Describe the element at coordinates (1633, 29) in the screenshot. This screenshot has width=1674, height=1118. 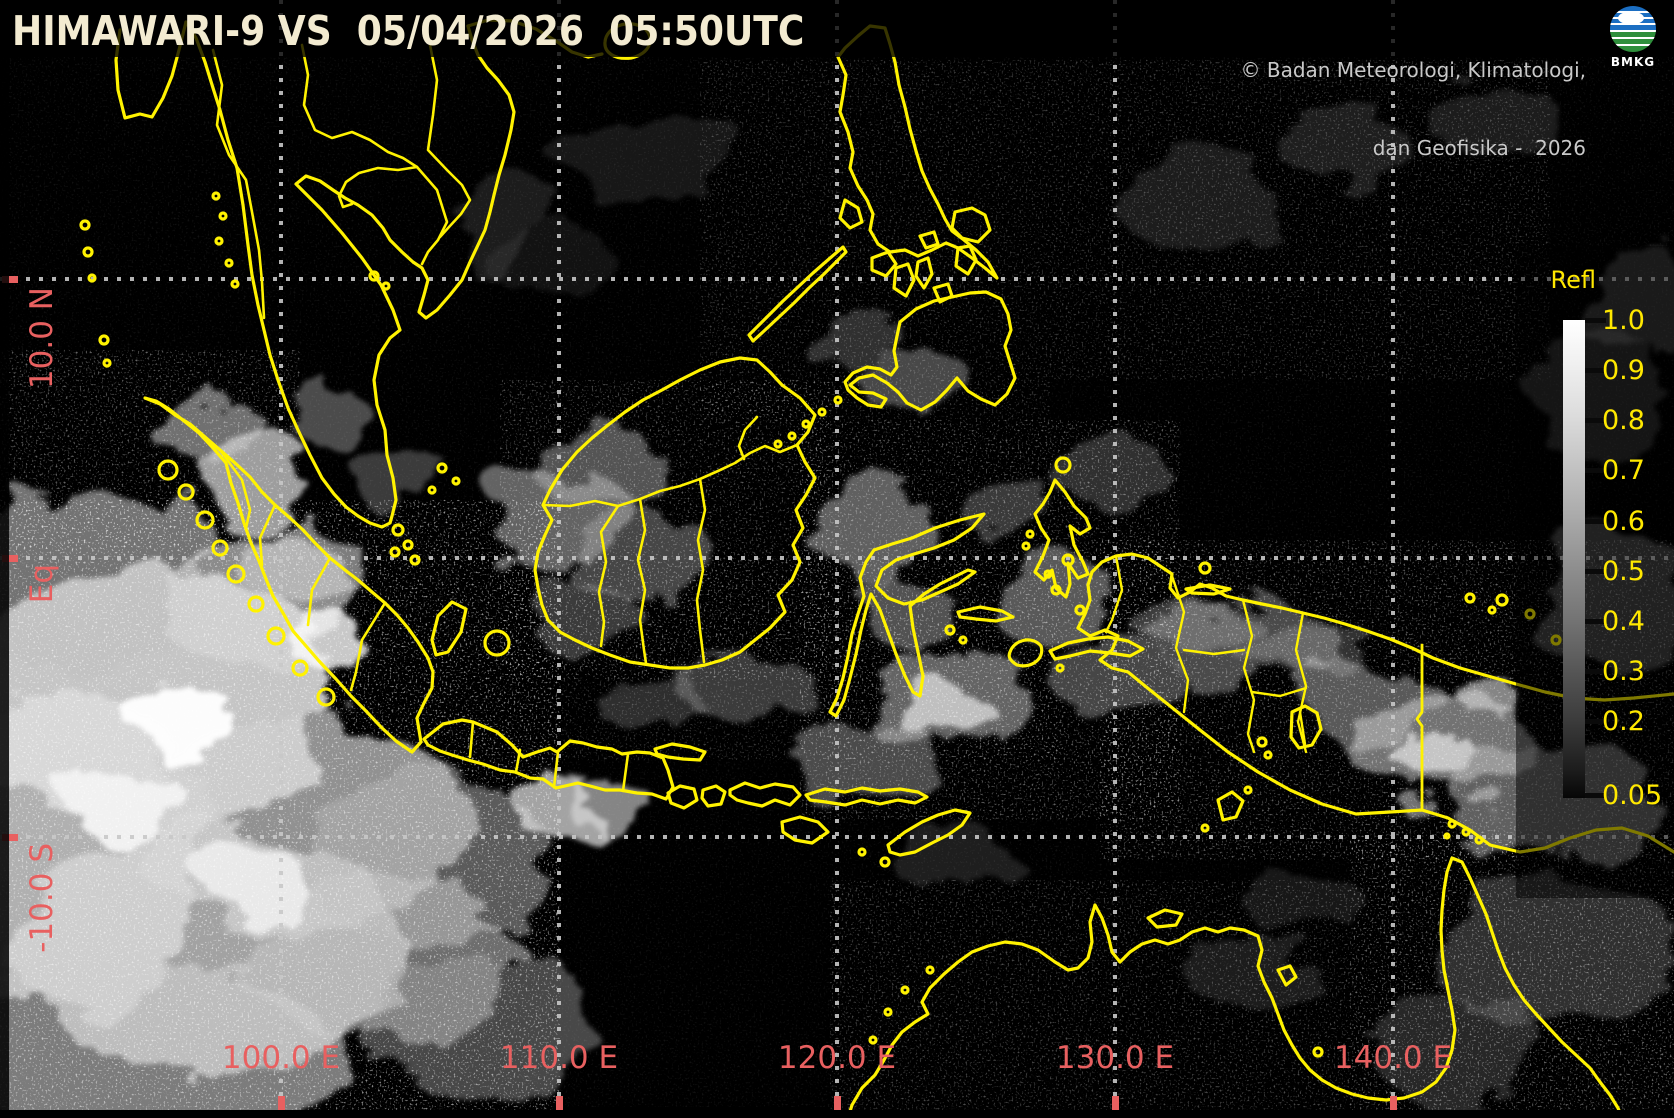
I see `bmkg-globe-icon` at that location.